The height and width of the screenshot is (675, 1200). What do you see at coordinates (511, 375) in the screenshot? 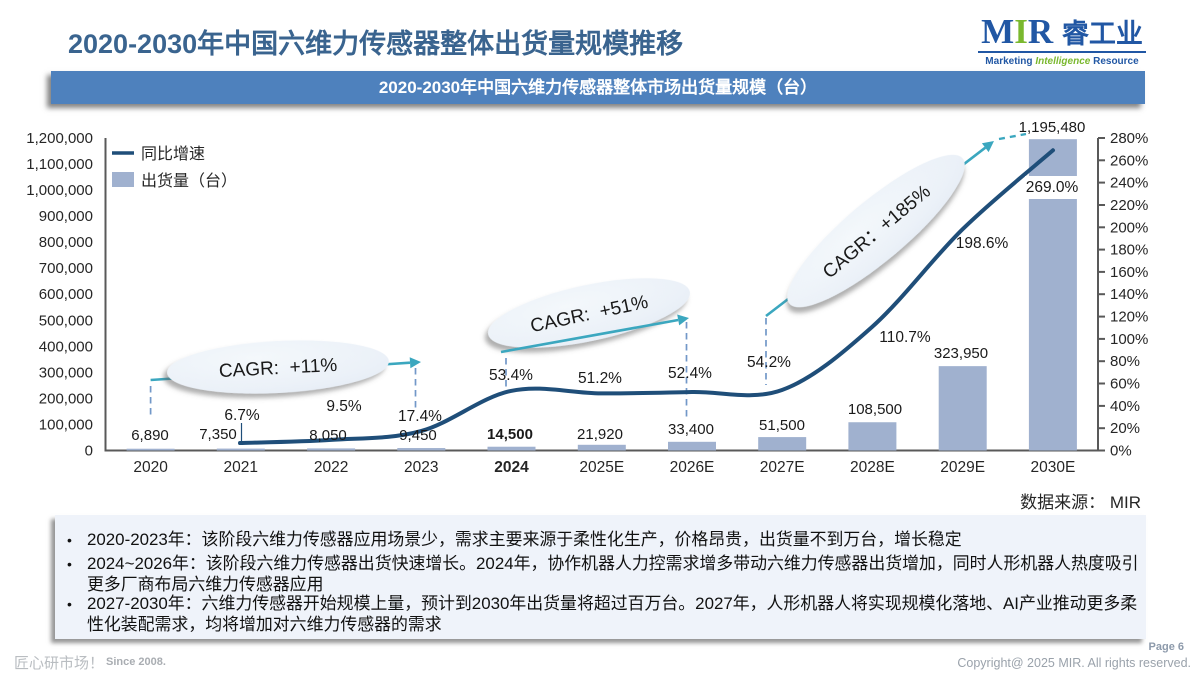
I see `svg-text: 53.4%` at bounding box center [511, 375].